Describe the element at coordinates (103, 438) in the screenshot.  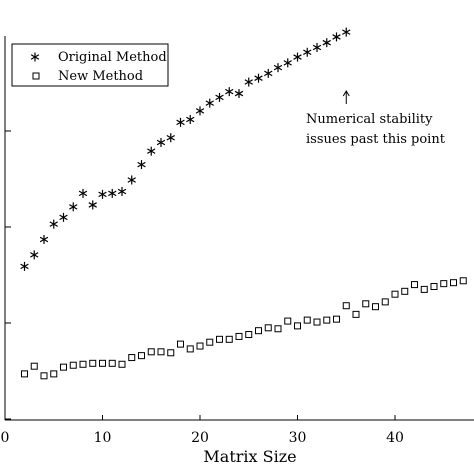
I see `x-tick-label: 10` at that location.